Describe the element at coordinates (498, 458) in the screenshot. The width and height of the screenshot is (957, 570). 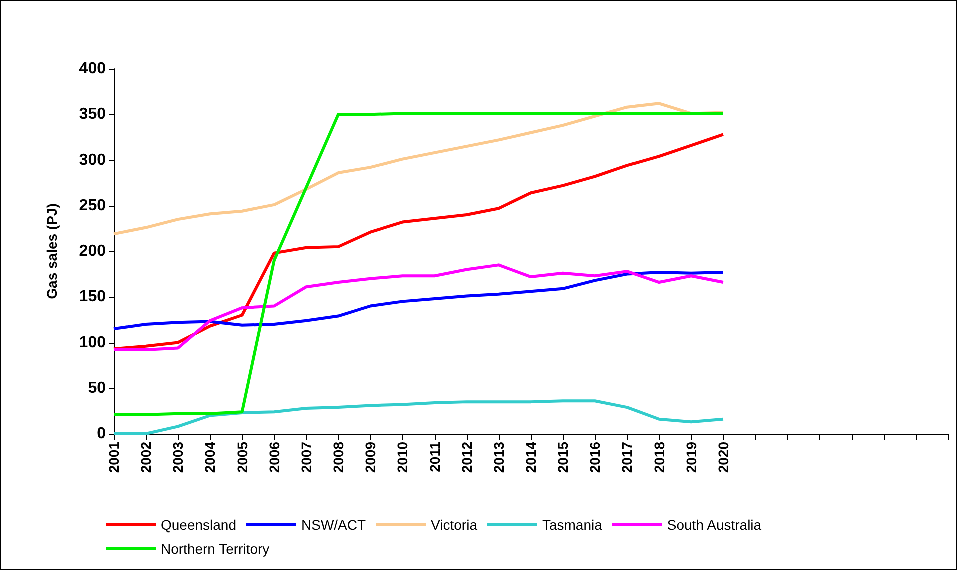
I see `x-tick-label: 2013` at that location.